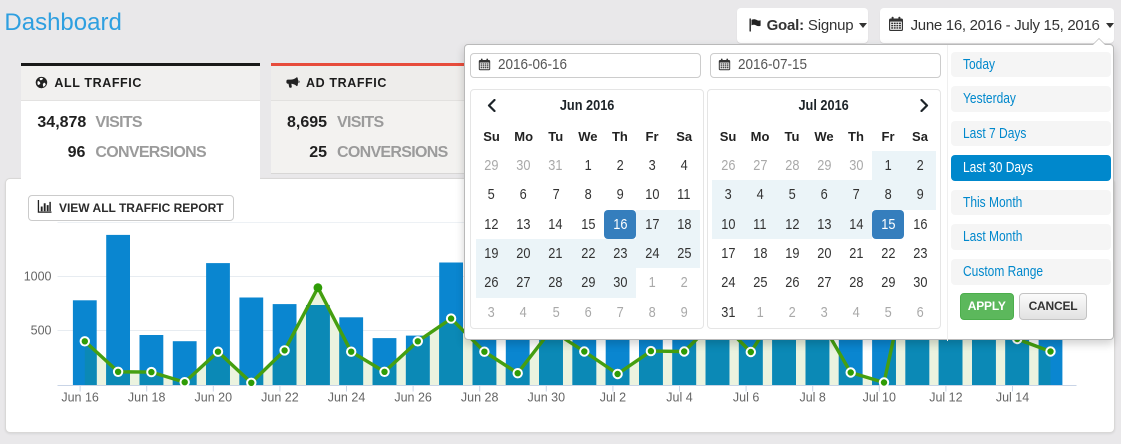  What do you see at coordinates (147, 398) in the screenshot?
I see `svg-text: Jun 18` at bounding box center [147, 398].